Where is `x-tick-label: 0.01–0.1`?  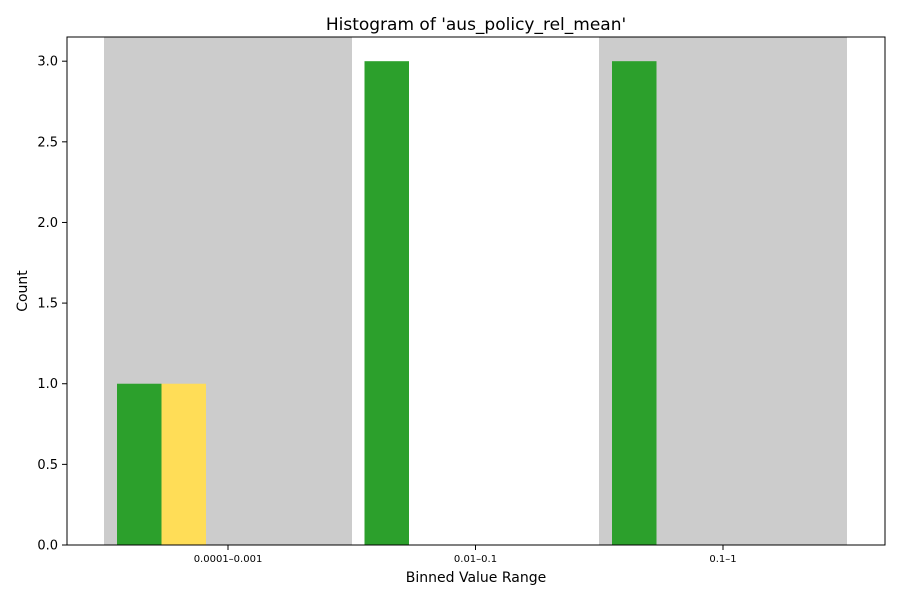
x-tick-label: 0.01–0.1 is located at coordinates (475, 559).